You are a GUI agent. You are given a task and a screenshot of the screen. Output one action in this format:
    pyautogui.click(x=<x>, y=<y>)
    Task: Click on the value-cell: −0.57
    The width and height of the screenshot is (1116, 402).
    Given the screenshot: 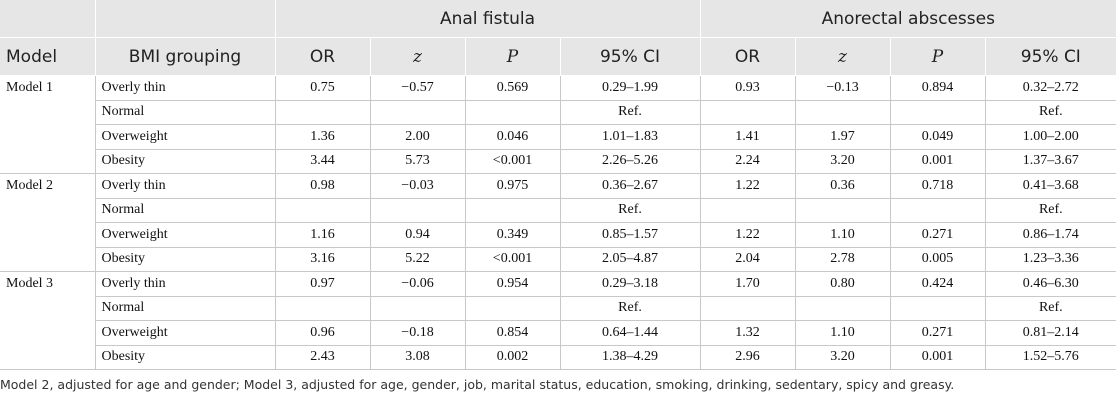 What is the action you would take?
    pyautogui.click(x=417, y=88)
    